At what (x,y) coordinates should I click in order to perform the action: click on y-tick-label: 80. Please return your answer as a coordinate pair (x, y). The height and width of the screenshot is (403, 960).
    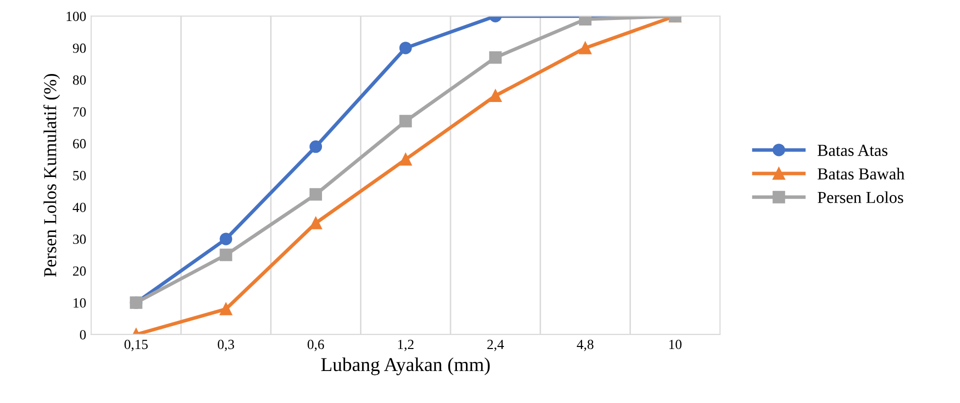
    Looking at the image, I should click on (79, 80).